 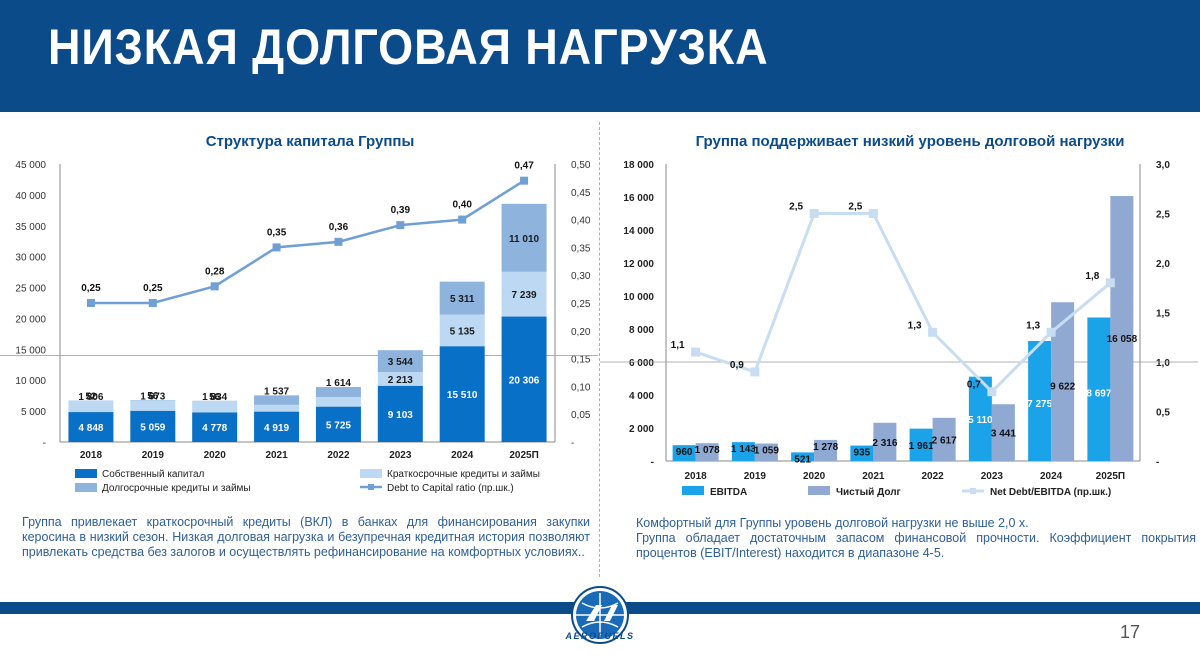 I want to click on divider, so click(x=599, y=349).